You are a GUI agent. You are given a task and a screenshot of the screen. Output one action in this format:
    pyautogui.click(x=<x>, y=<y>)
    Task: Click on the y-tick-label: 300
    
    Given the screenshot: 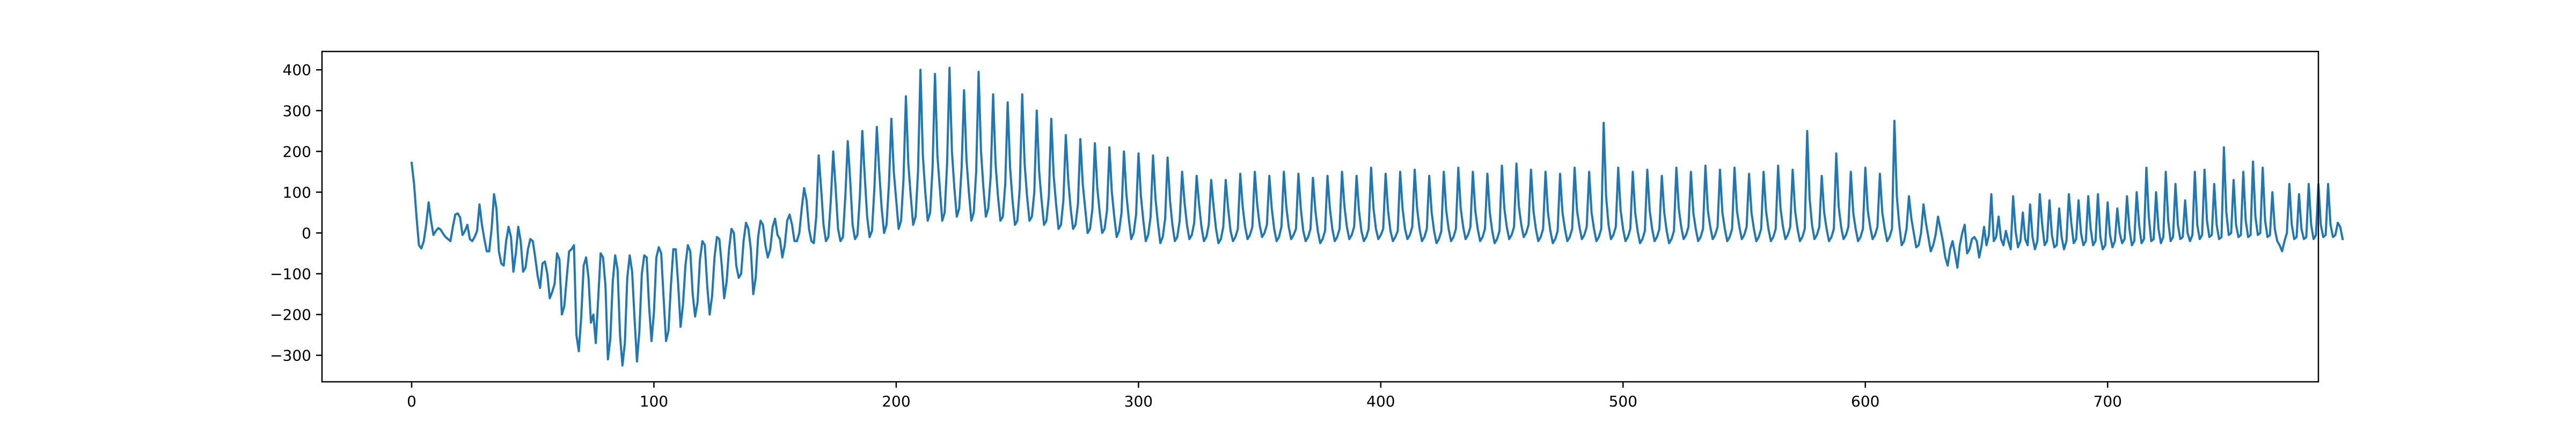 What is the action you would take?
    pyautogui.click(x=297, y=111)
    